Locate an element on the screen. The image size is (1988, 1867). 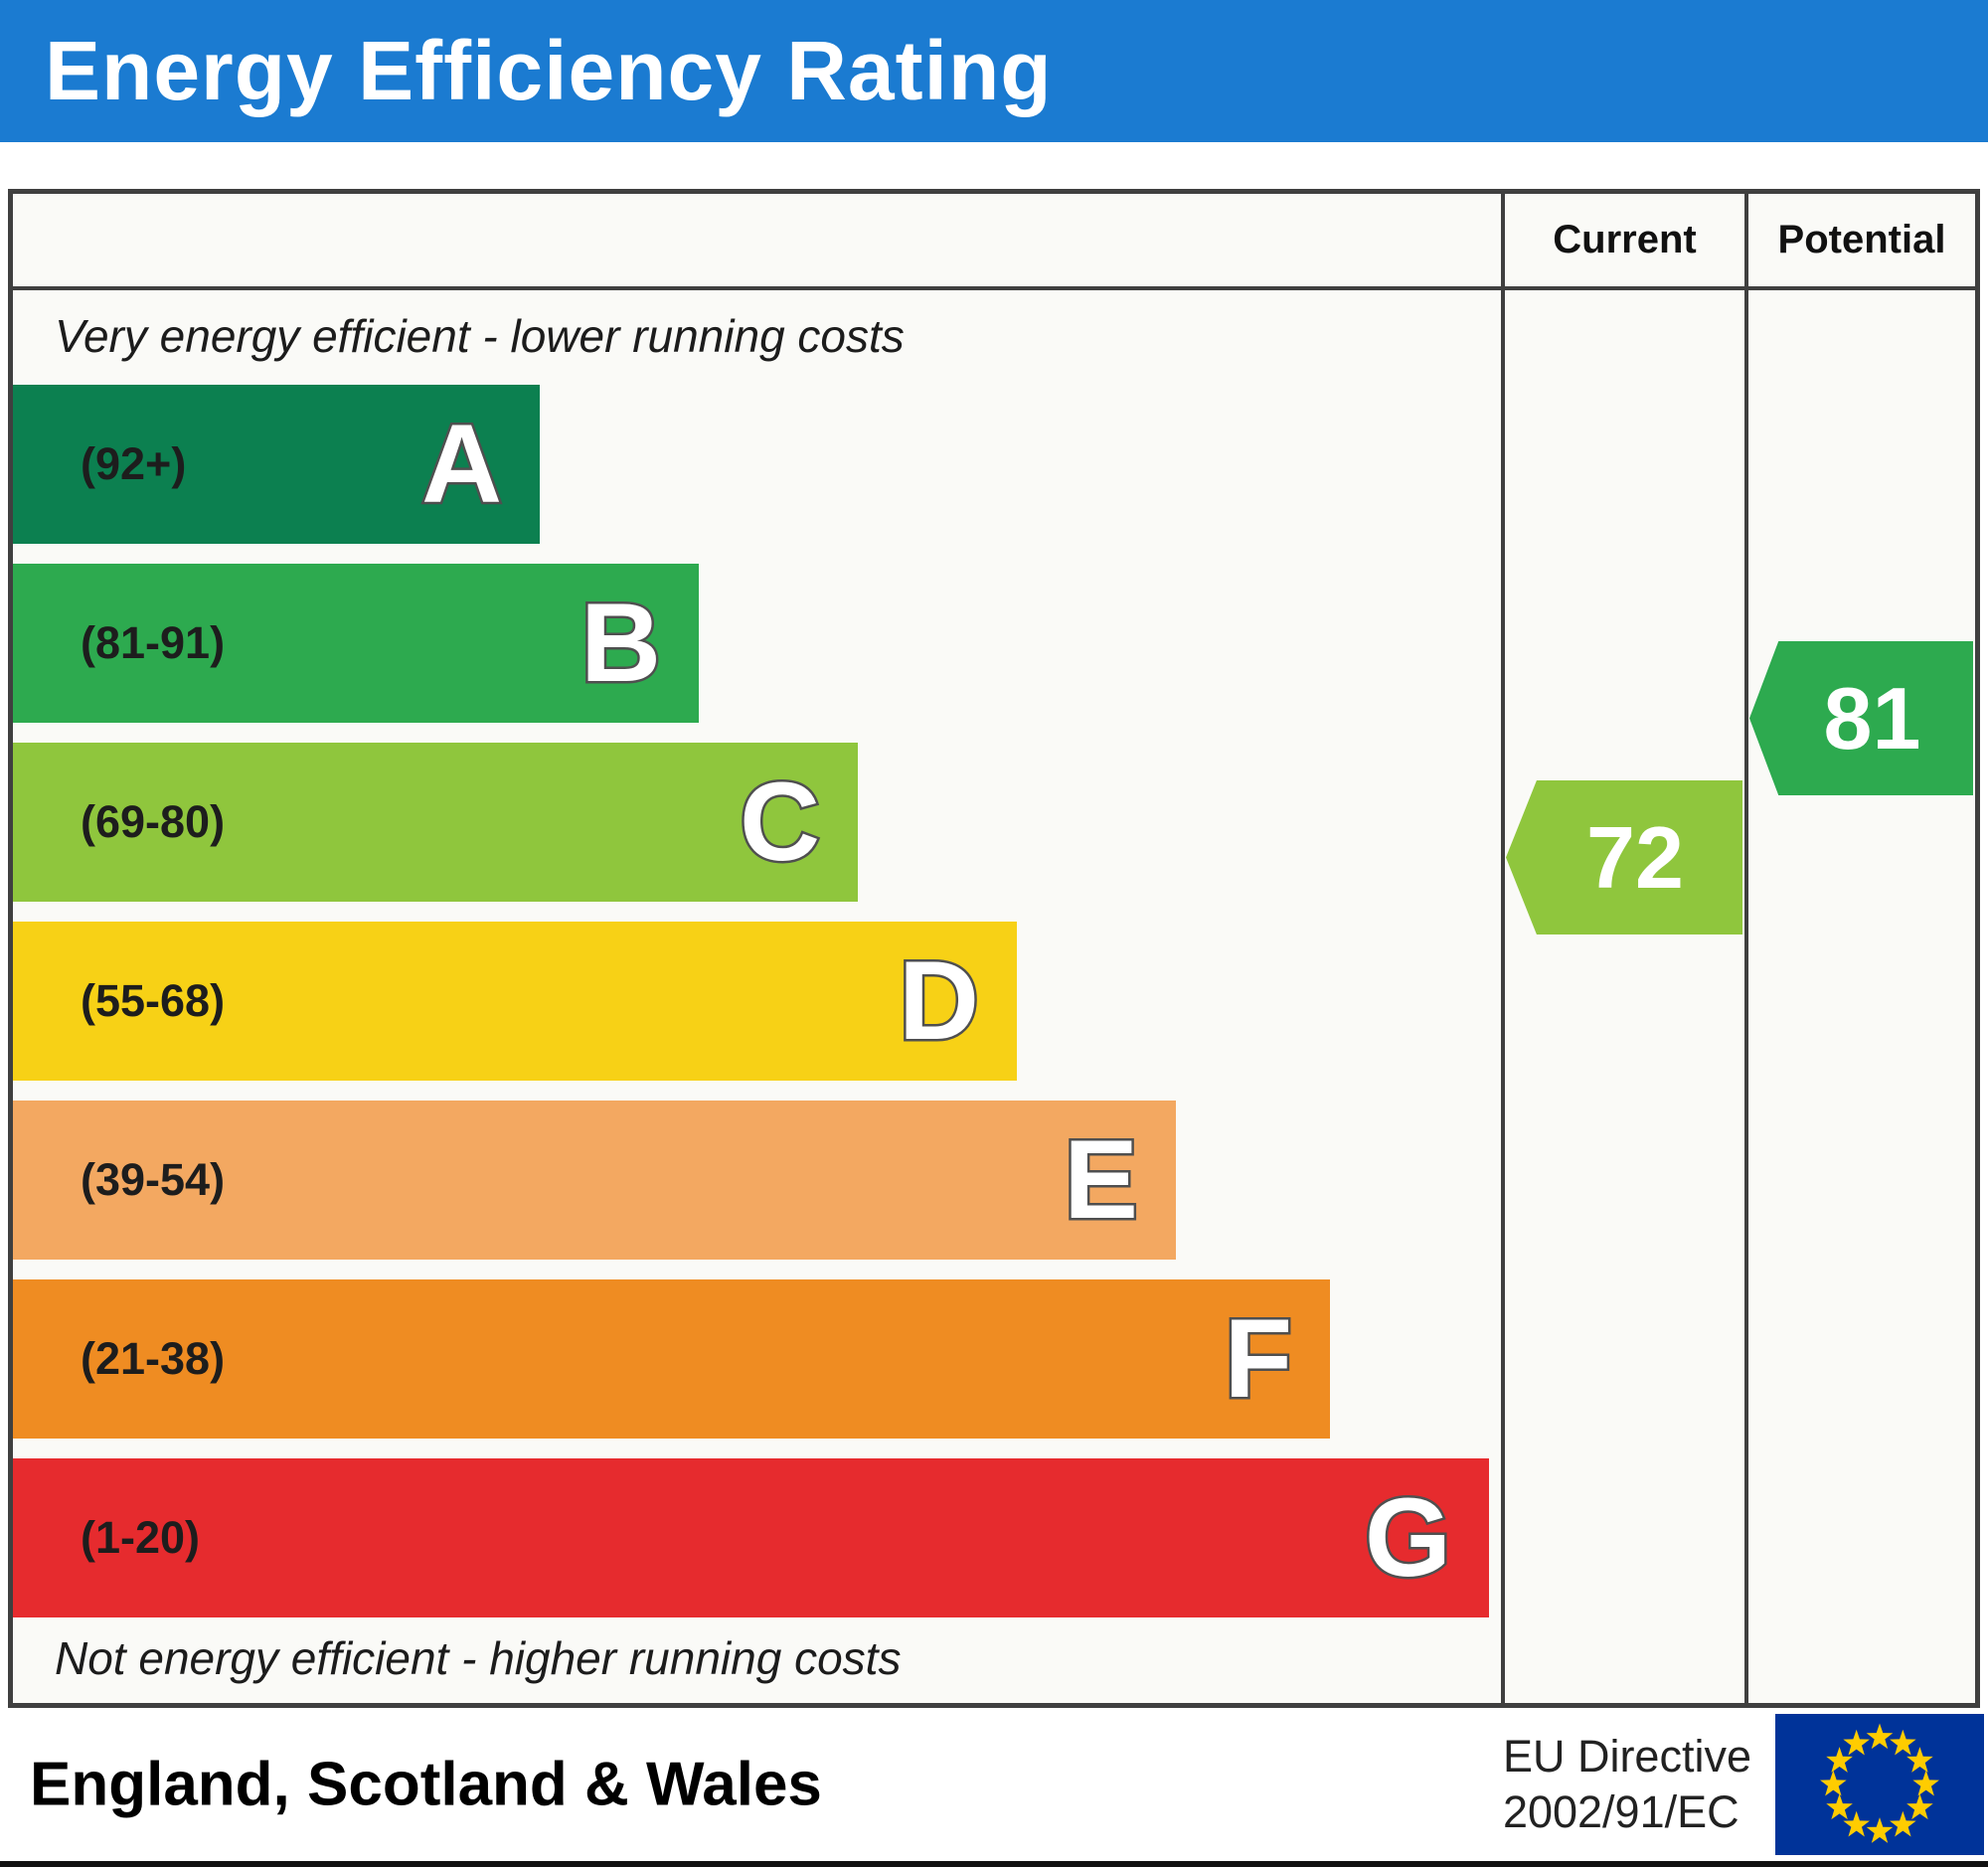
current-rating-value: 72 is located at coordinates (1635, 857).